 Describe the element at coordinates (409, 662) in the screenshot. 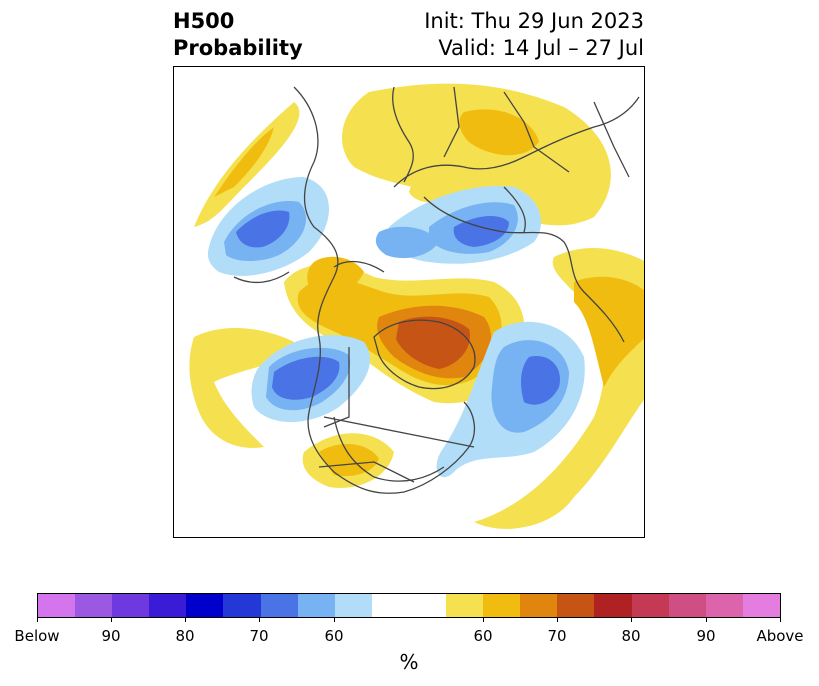

I see `colorbar-unit: %` at that location.